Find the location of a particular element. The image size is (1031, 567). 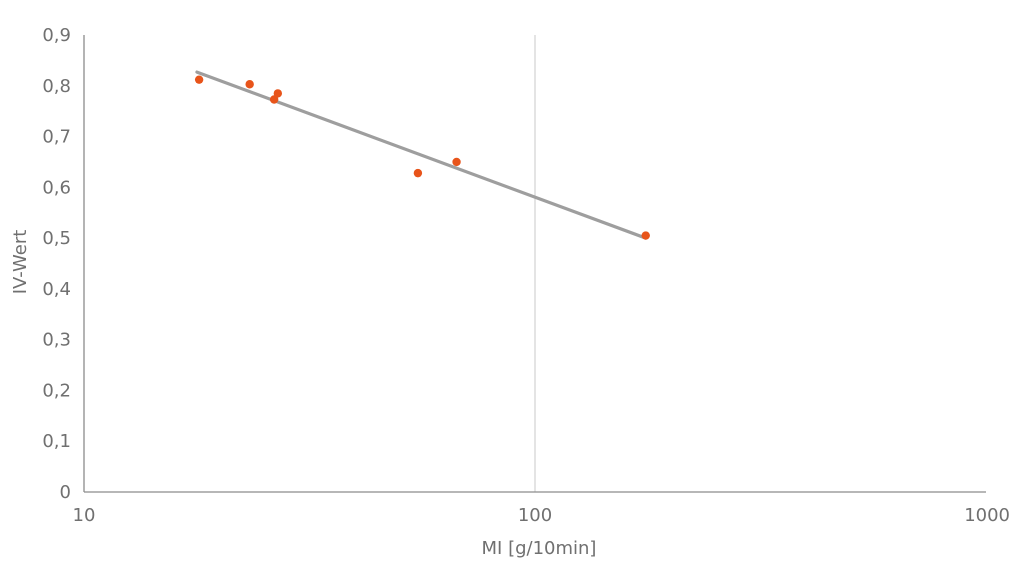

x-tick-label: 100 is located at coordinates (535, 515).